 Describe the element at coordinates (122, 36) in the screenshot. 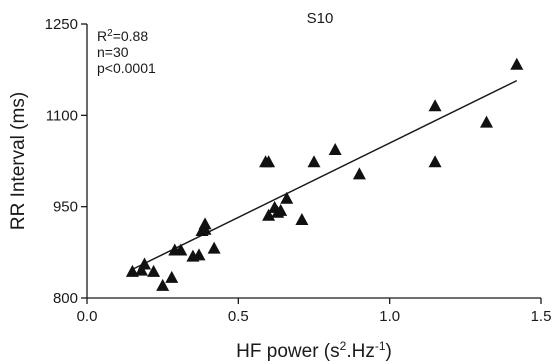

I see `r-squared-annotation: R2=0.88` at that location.